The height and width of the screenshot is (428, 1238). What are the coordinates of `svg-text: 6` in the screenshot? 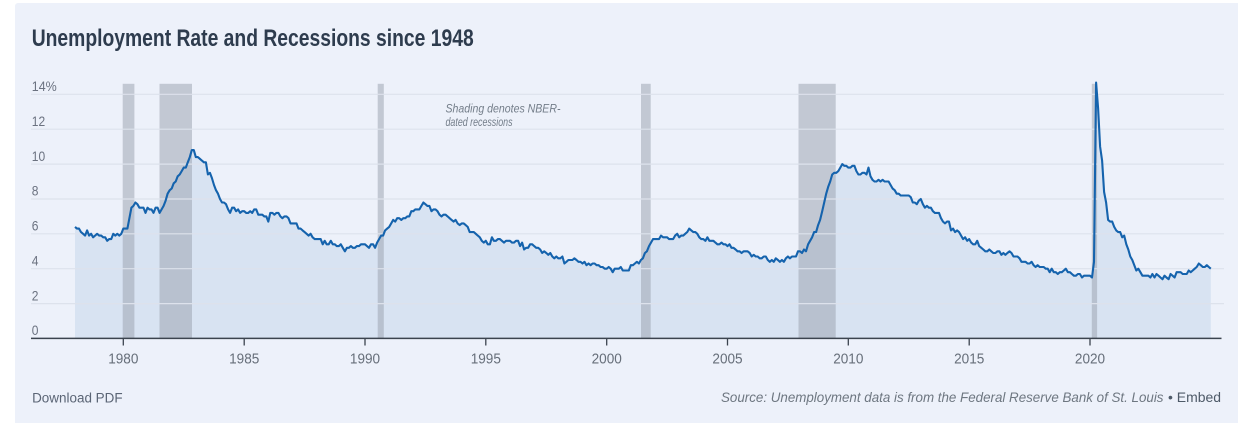 It's located at (35, 226).